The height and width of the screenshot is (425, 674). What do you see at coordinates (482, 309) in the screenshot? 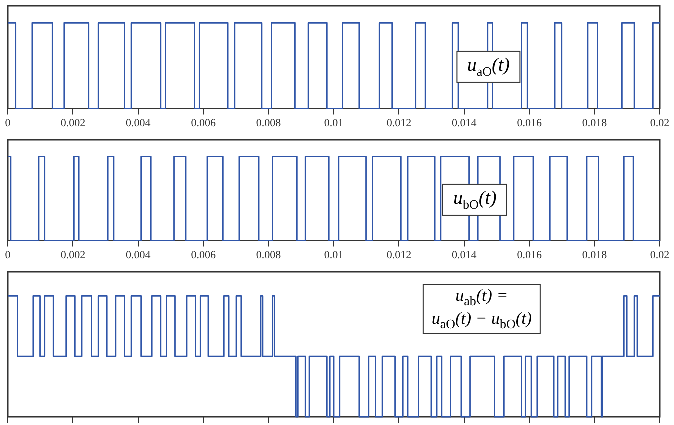
I see `text: u$_{ab}$(t) = u$_{aO}$(t) − u$_{bO}$(t)` at bounding box center [482, 309].